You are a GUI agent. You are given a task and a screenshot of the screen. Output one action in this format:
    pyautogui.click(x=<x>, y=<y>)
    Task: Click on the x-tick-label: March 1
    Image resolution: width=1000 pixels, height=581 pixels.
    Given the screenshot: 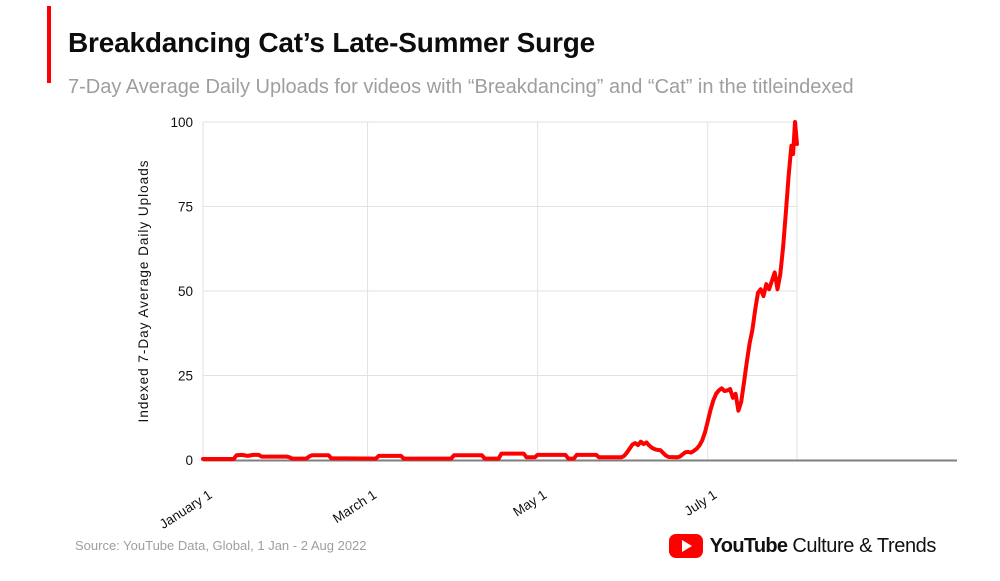 What is the action you would take?
    pyautogui.click(x=354, y=506)
    